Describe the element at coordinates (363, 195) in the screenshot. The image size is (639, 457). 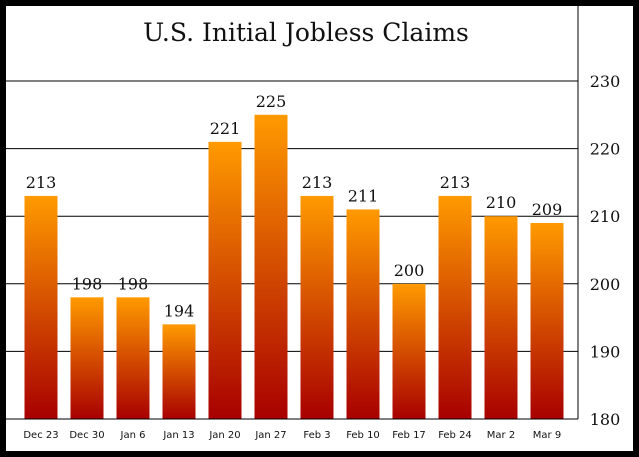
I see `data-label: 211` at that location.